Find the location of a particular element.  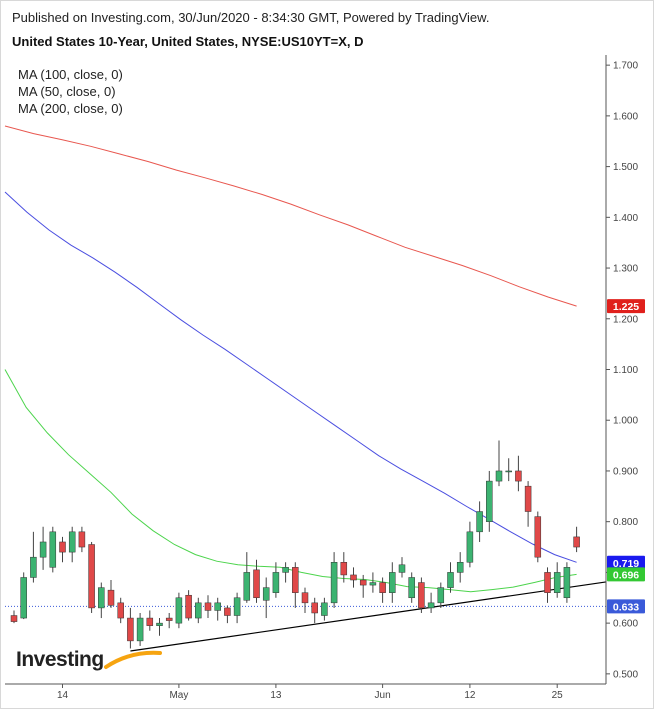

y-tick-label: 0.900 is located at coordinates (625, 471).